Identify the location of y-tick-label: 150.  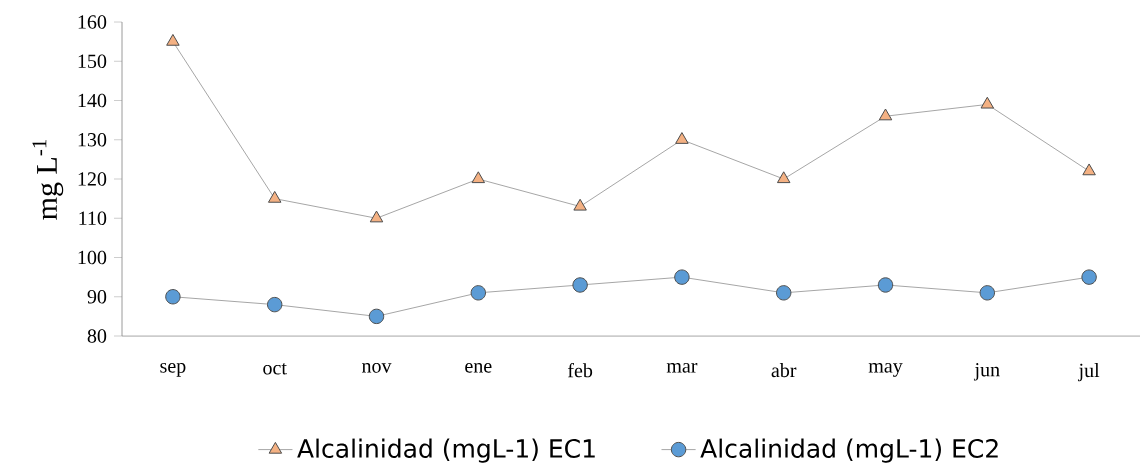
(92, 61).